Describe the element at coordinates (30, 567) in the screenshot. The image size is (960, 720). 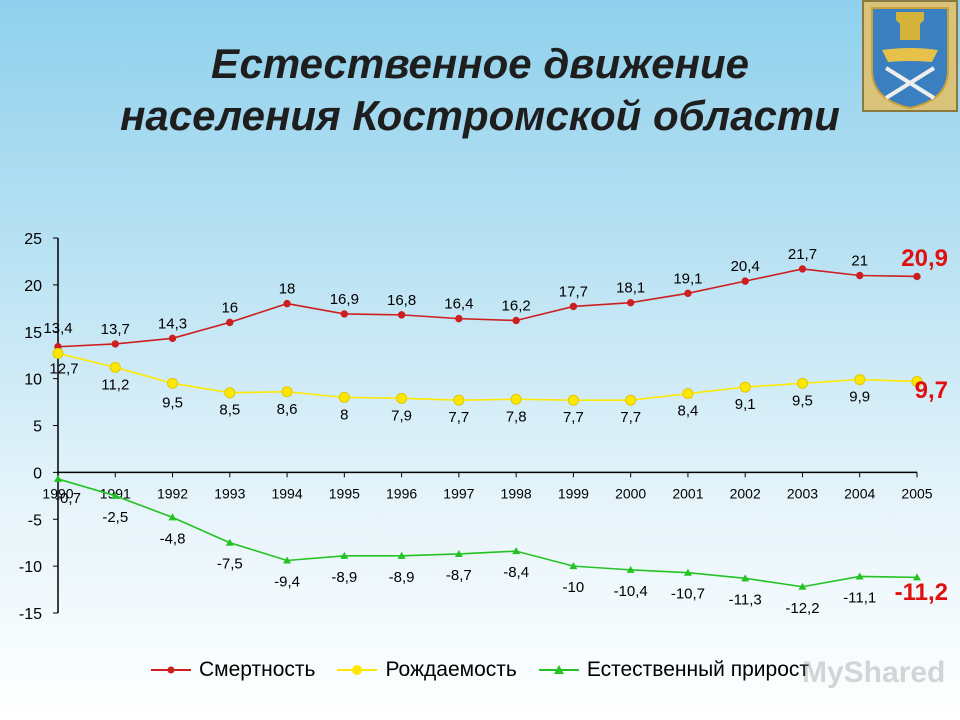
I see `y-tick-label: -10` at that location.